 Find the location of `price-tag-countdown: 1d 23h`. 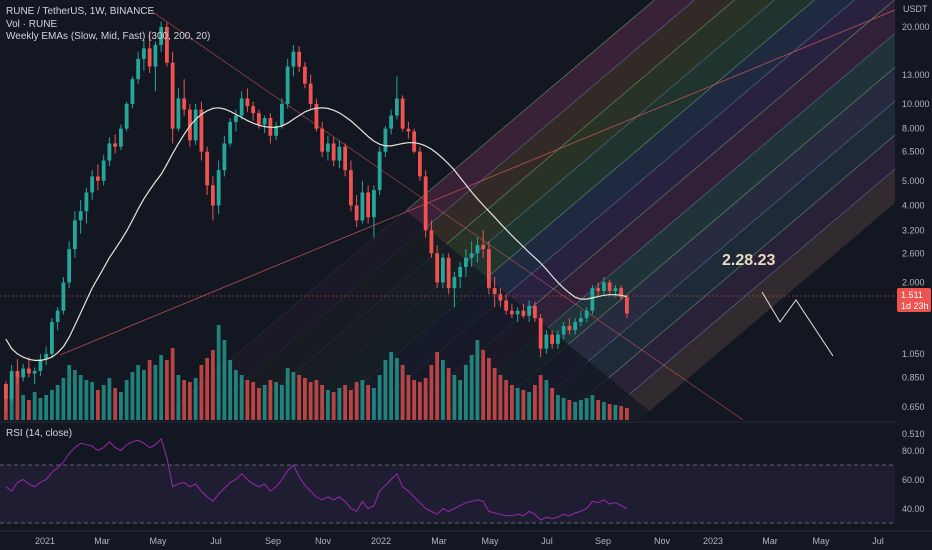

price-tag-countdown: 1d 23h is located at coordinates (915, 306).